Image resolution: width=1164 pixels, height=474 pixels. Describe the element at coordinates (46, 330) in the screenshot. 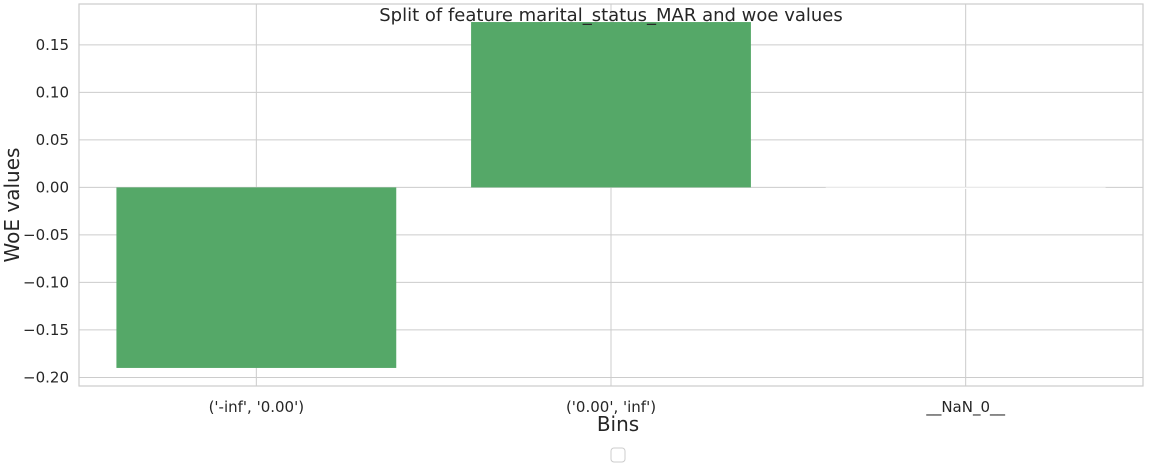

I see `y-tick-label: −0.15` at that location.